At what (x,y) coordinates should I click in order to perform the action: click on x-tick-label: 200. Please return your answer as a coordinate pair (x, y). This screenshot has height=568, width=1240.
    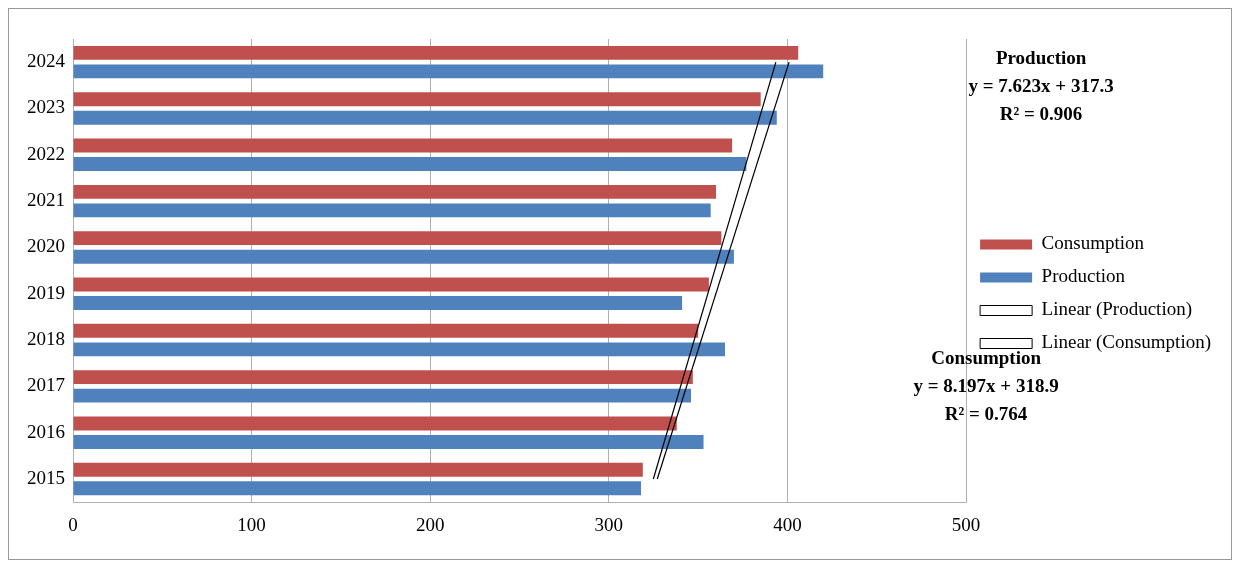
    Looking at the image, I should click on (430, 524).